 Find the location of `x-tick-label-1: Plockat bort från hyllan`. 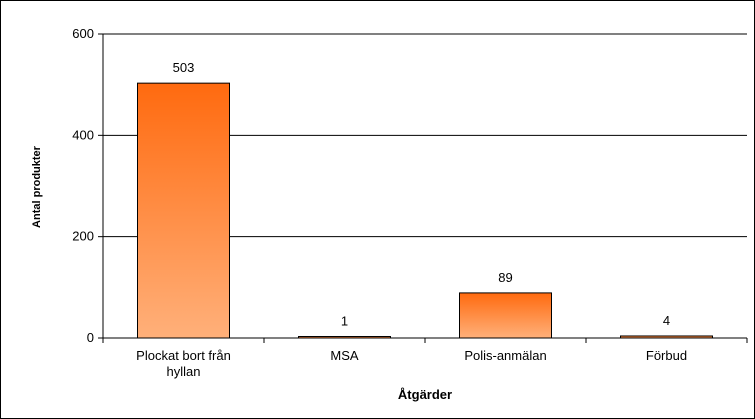

x-tick-label-1: Plockat bort från hyllan is located at coordinates (183, 363).